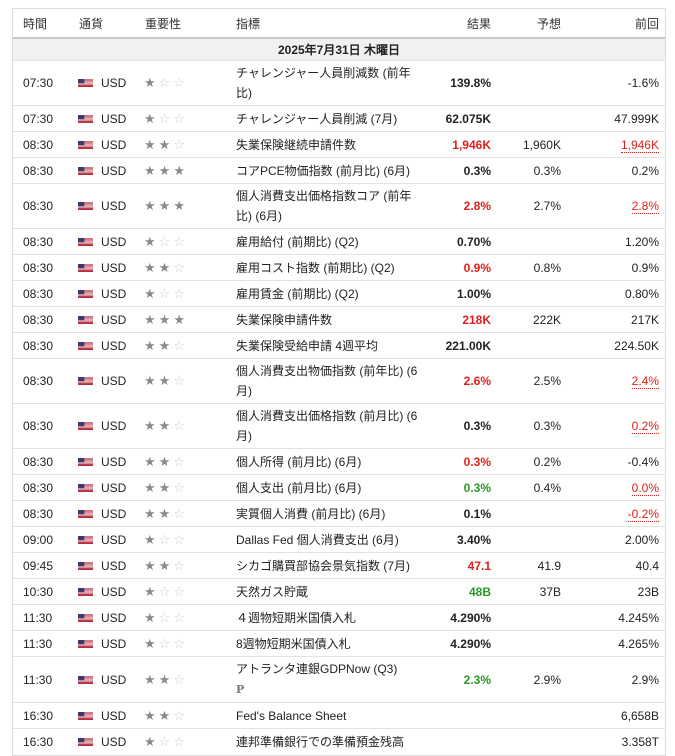 Image resolution: width=675 pixels, height=756 pixels. I want to click on event-name-link: 雇用コスト指数 (前期比) (Q2), so click(315, 267).